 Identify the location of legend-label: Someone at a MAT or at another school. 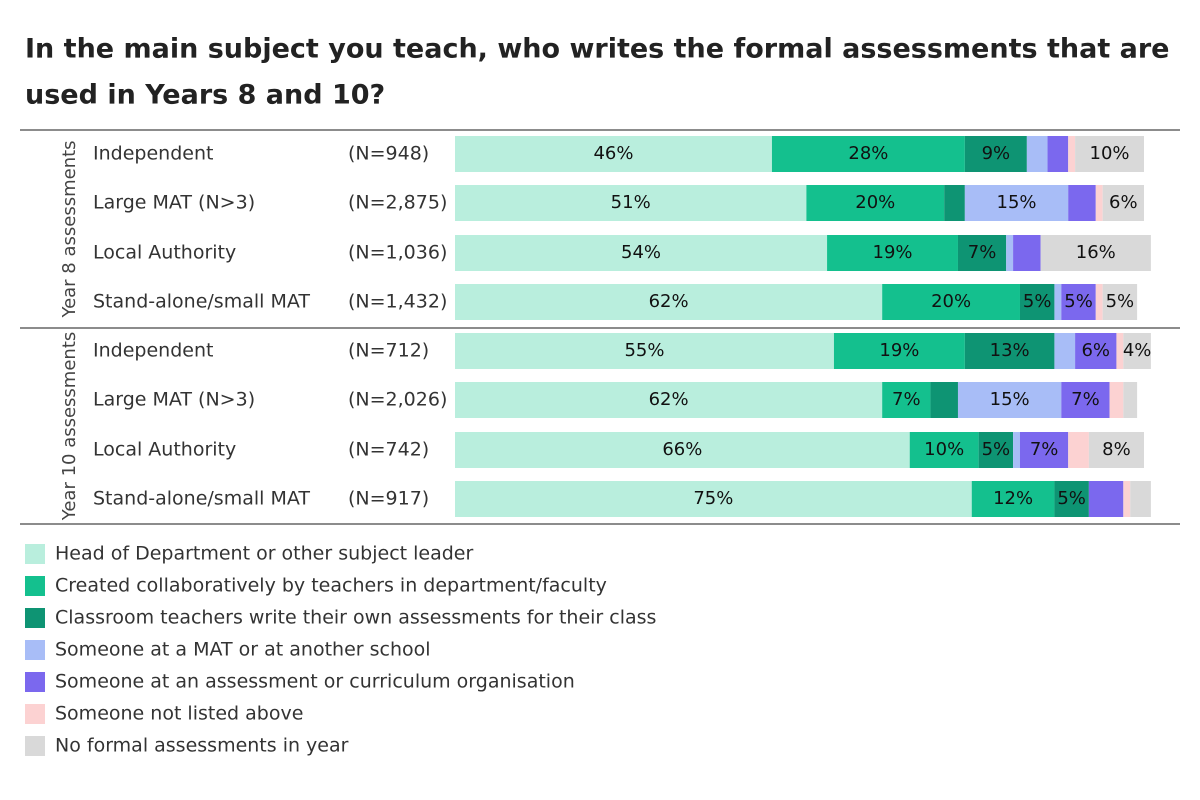
(243, 650).